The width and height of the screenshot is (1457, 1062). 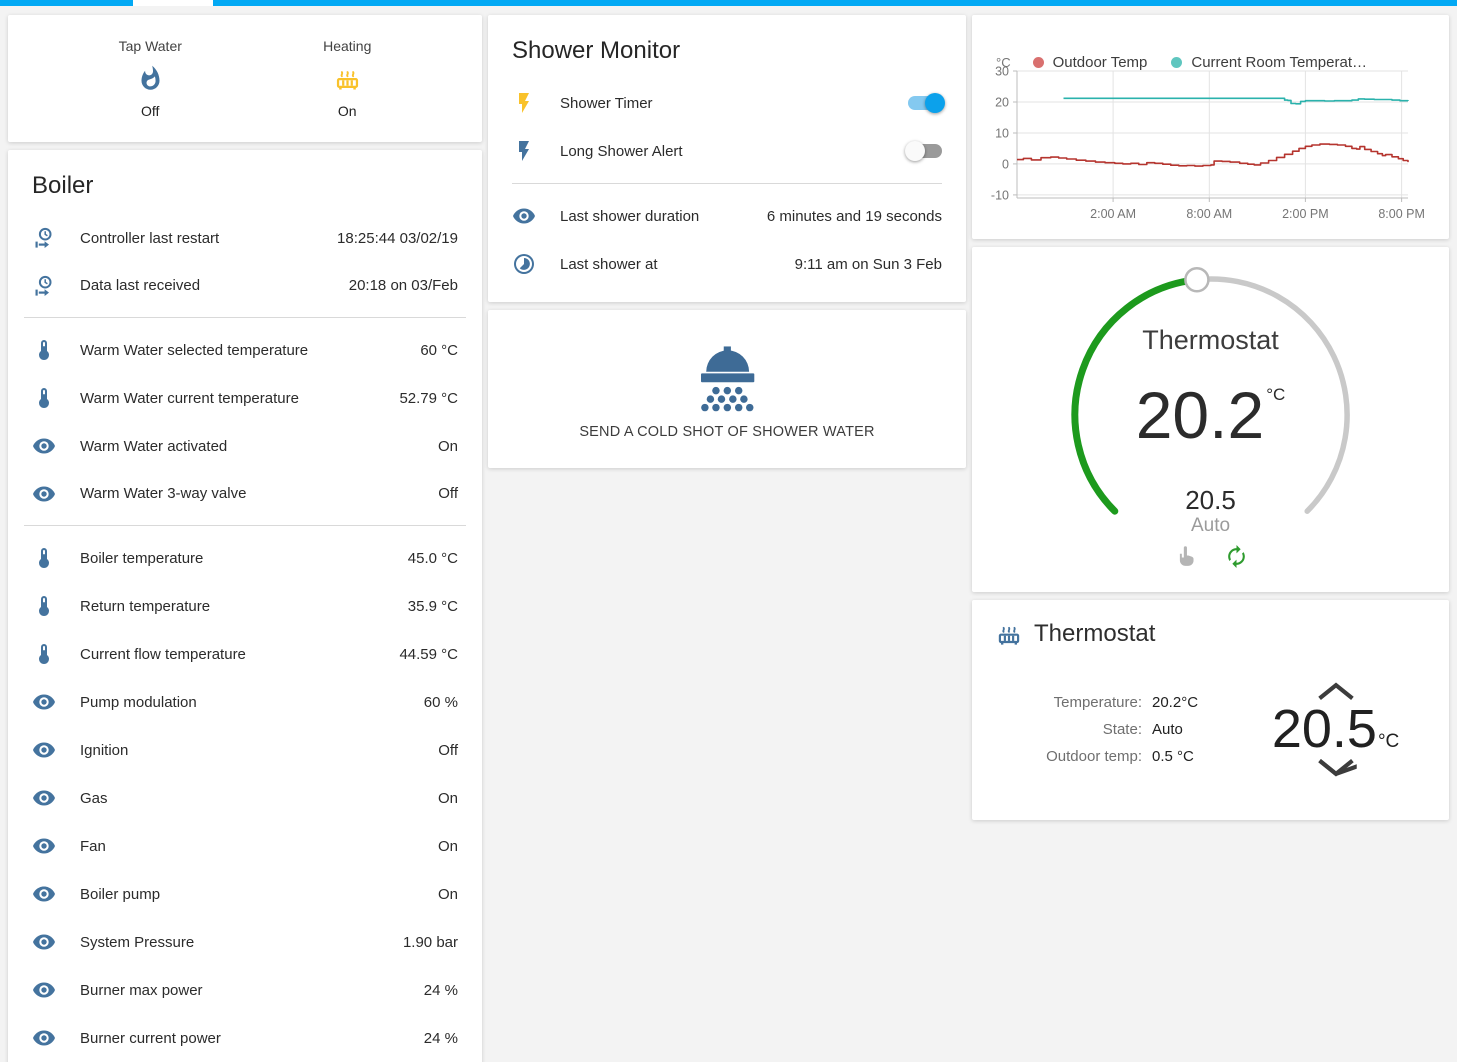 I want to click on entity-label: Boiler pump, so click(x=120, y=894).